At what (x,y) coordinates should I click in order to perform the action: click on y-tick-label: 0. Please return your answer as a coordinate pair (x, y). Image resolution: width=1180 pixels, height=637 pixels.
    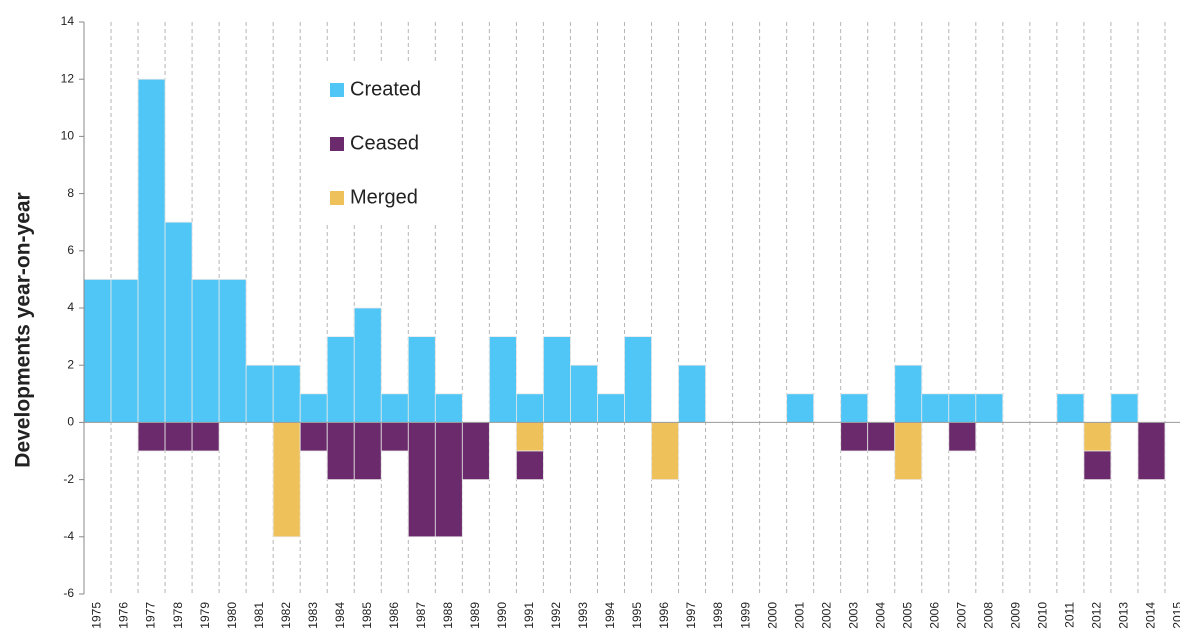
    Looking at the image, I should click on (70, 422).